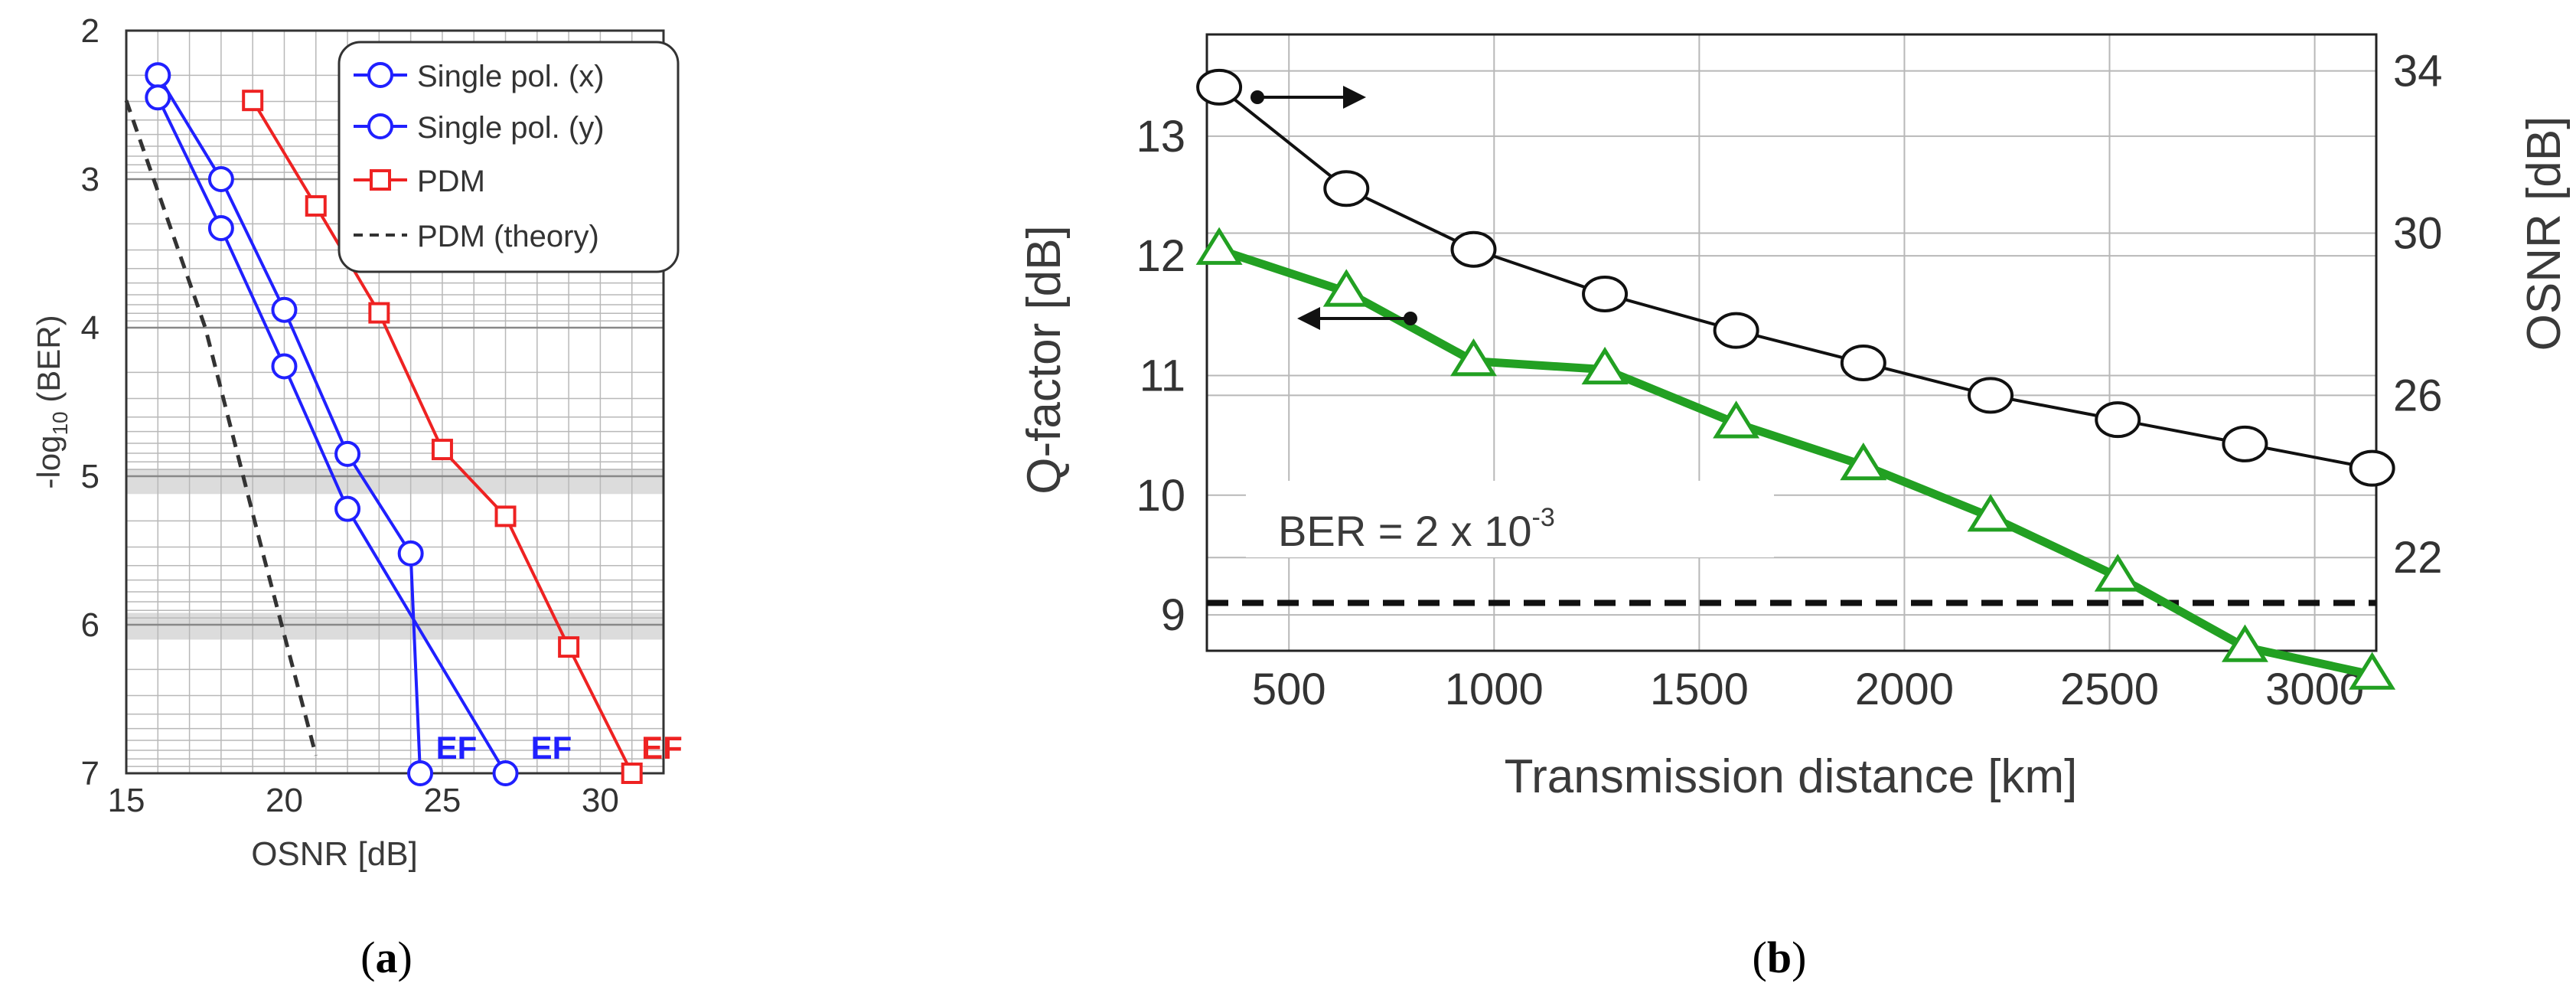 This screenshot has height=993, width=2576. I want to click on a-legend-label-theory: PDM (theory), so click(508, 236).